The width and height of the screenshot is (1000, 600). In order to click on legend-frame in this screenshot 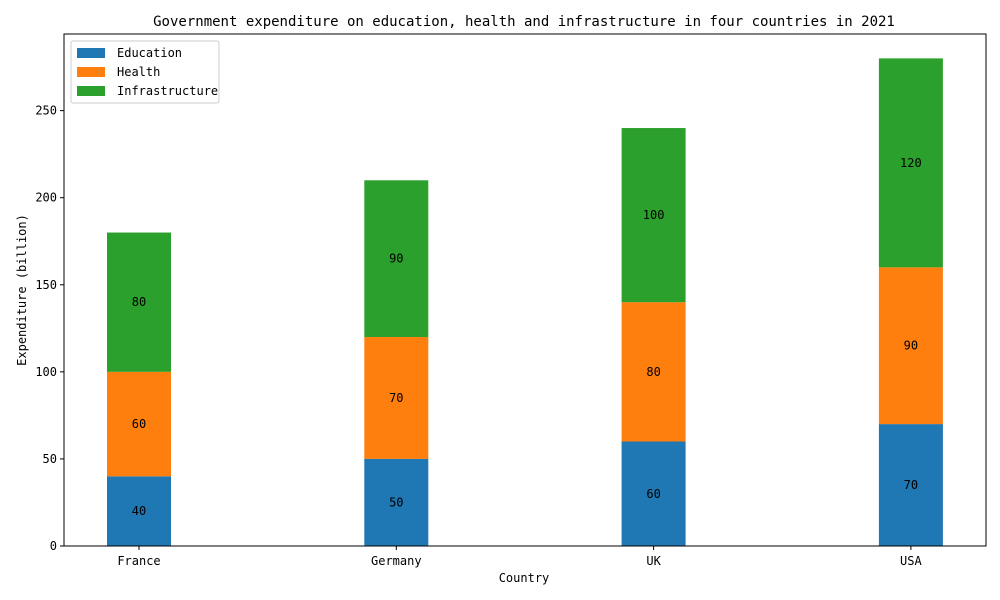, I will do `click(145, 72)`.